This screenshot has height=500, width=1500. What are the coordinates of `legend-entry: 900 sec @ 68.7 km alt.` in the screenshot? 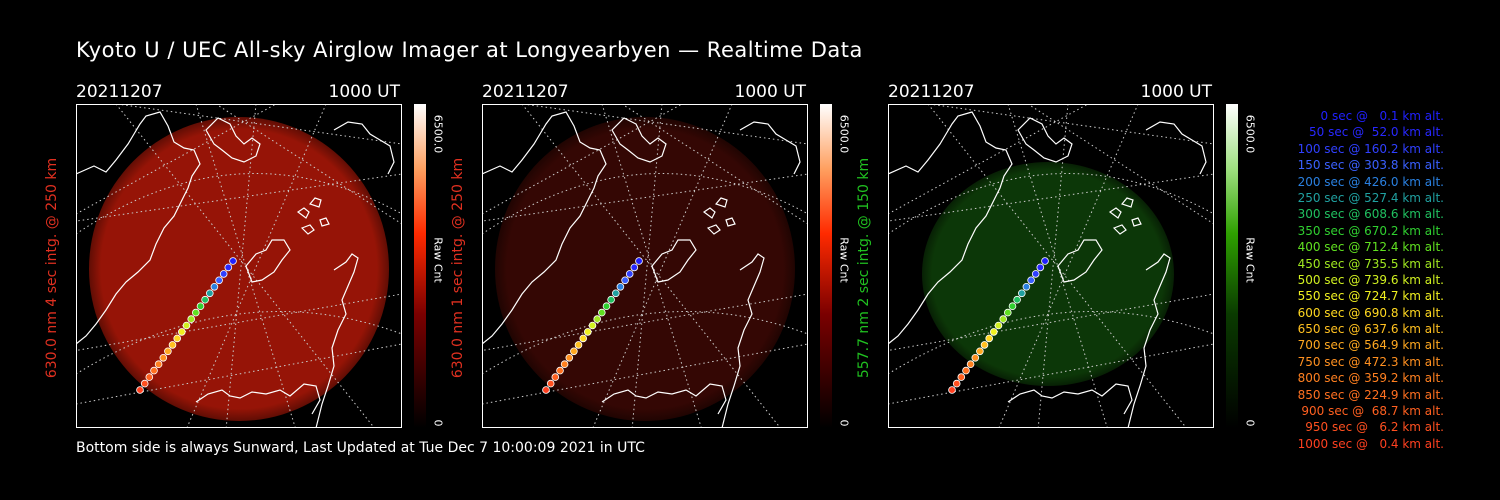 It's located at (1372, 411).